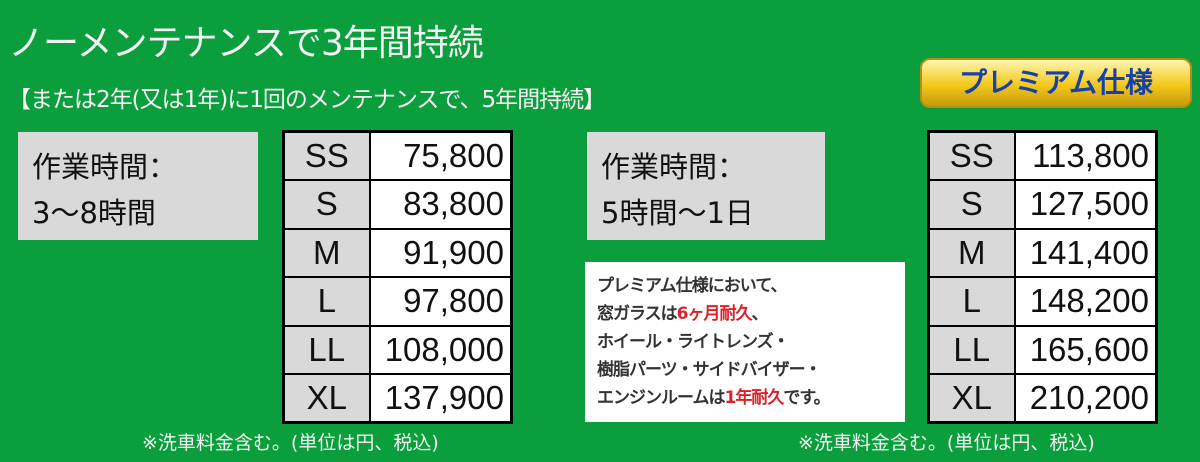 Image resolution: width=1200 pixels, height=462 pixels. I want to click on price-cell: 141,400, so click(1085, 252).